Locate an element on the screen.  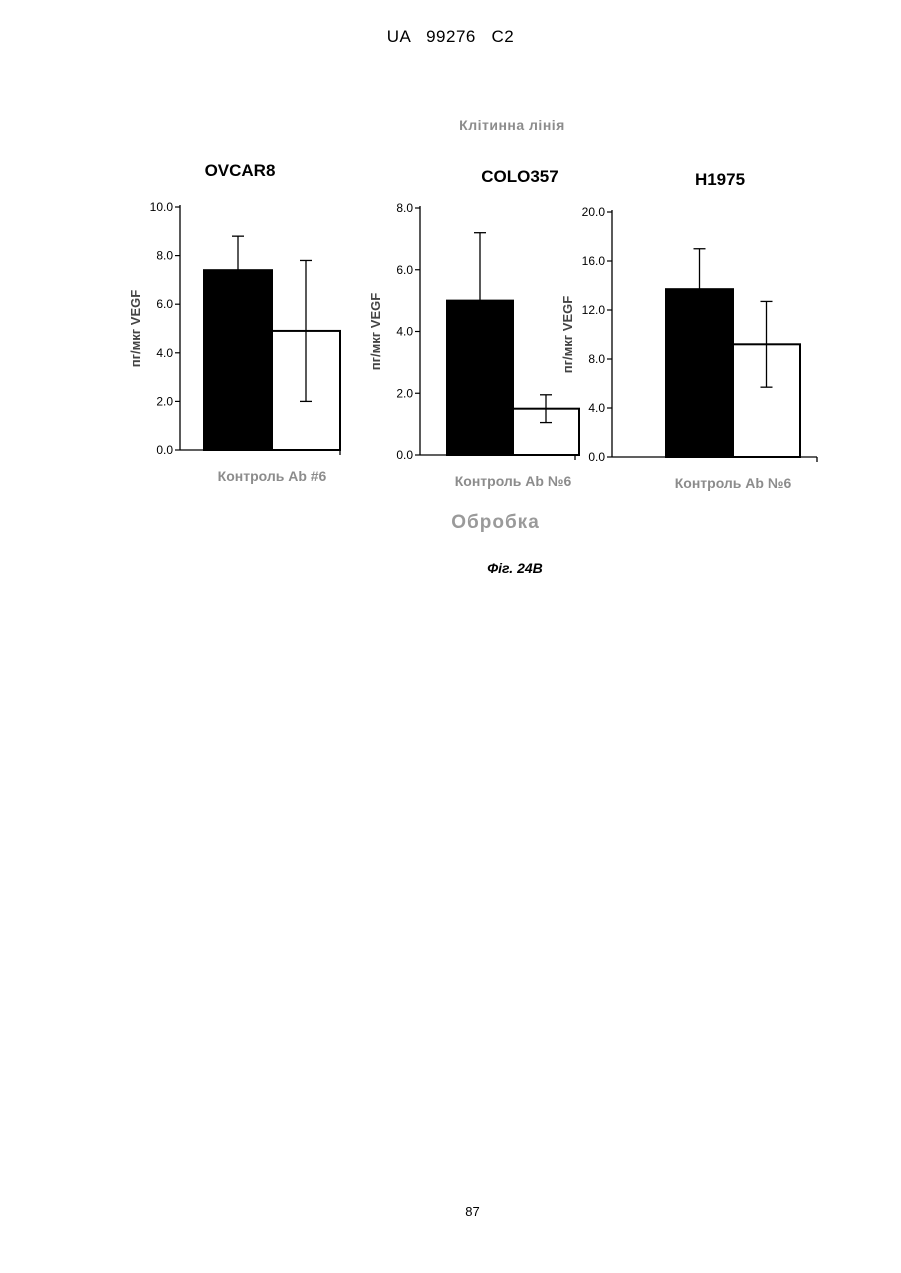
patent-header: UA 99276 C2 is located at coordinates (450, 37).